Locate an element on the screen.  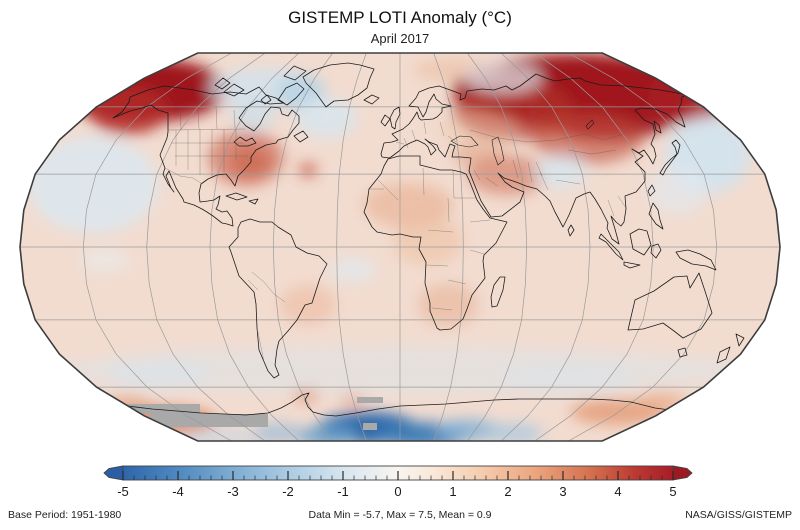
colorbar-tick-label: 0 is located at coordinates (397, 491).